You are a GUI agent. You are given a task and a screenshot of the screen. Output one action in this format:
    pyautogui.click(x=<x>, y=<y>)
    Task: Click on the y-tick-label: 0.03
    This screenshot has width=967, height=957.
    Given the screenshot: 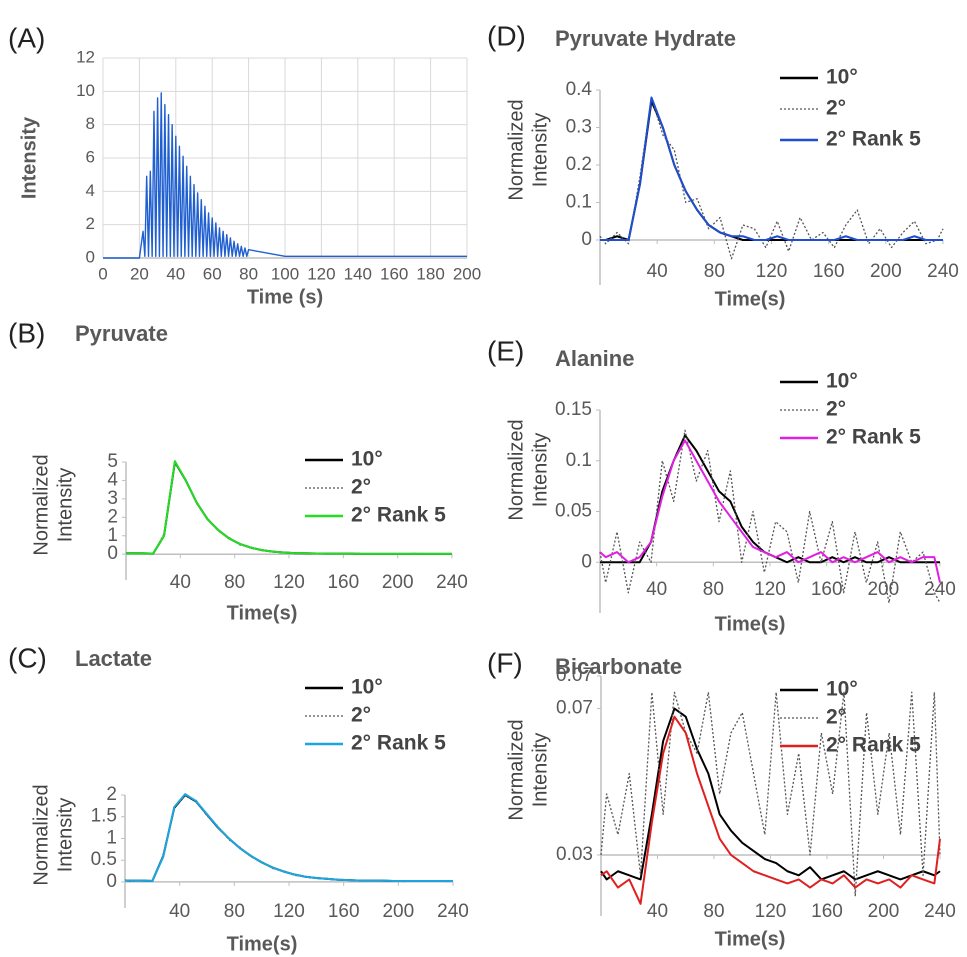 What is the action you would take?
    pyautogui.click(x=574, y=854)
    